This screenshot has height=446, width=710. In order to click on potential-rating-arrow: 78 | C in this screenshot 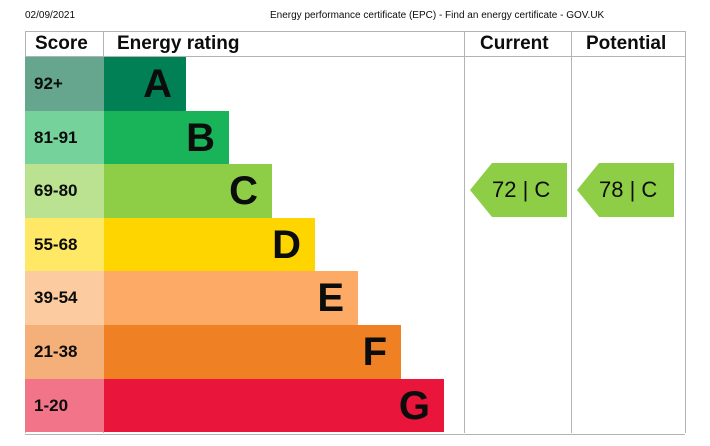, I will do `click(625, 190)`.